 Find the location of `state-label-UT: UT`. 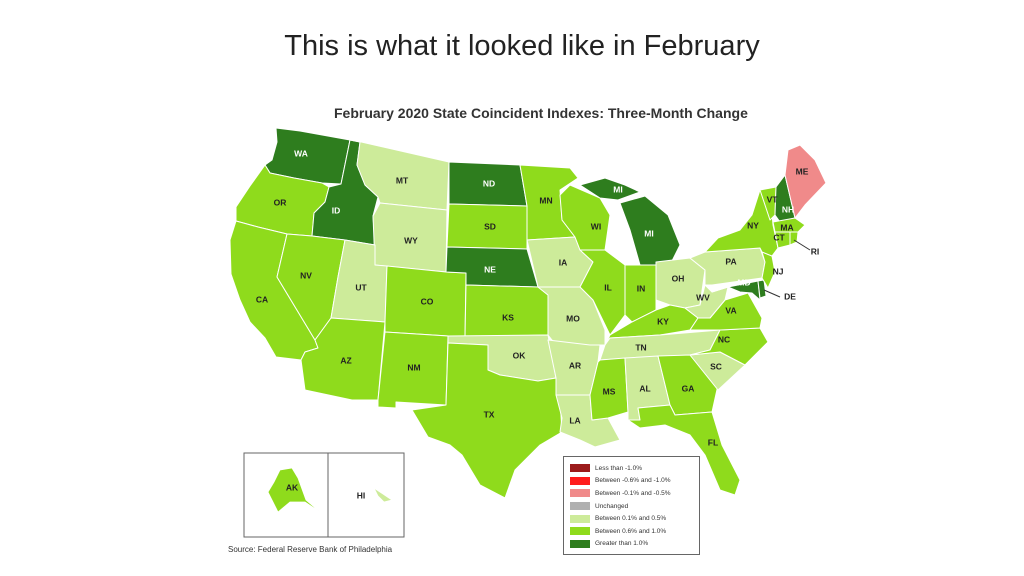

state-label-UT: UT is located at coordinates (361, 287).